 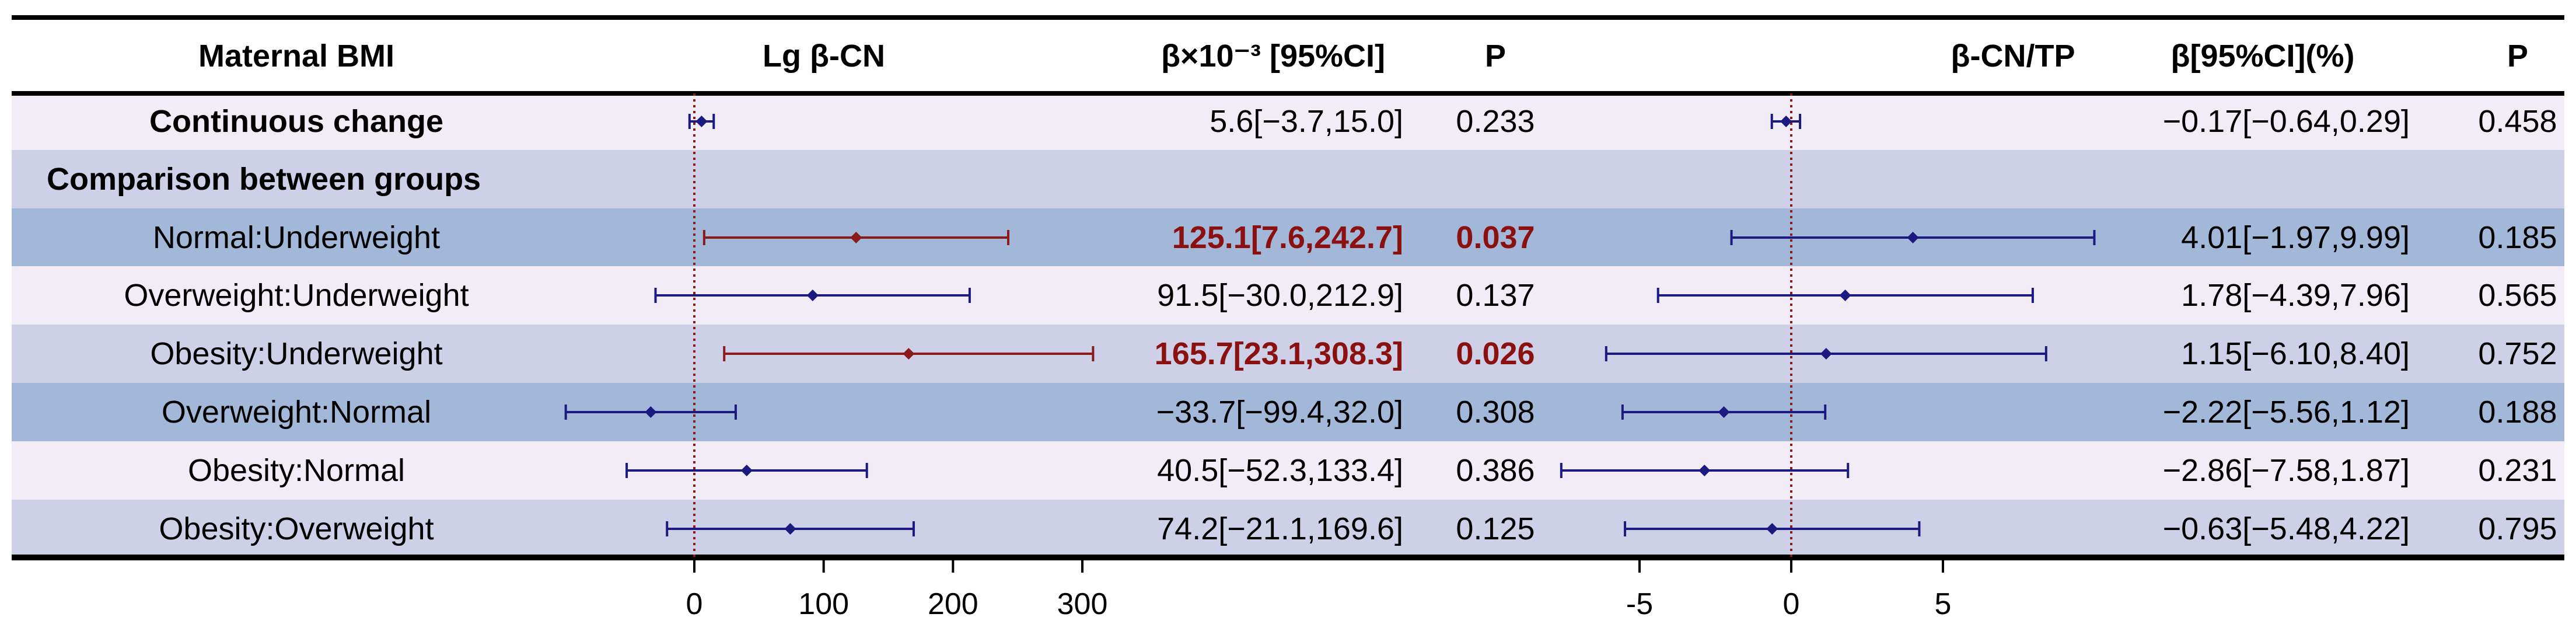 I want to click on ratio-estimate: 4.01[−1.97,9.99], so click(x=2295, y=237).